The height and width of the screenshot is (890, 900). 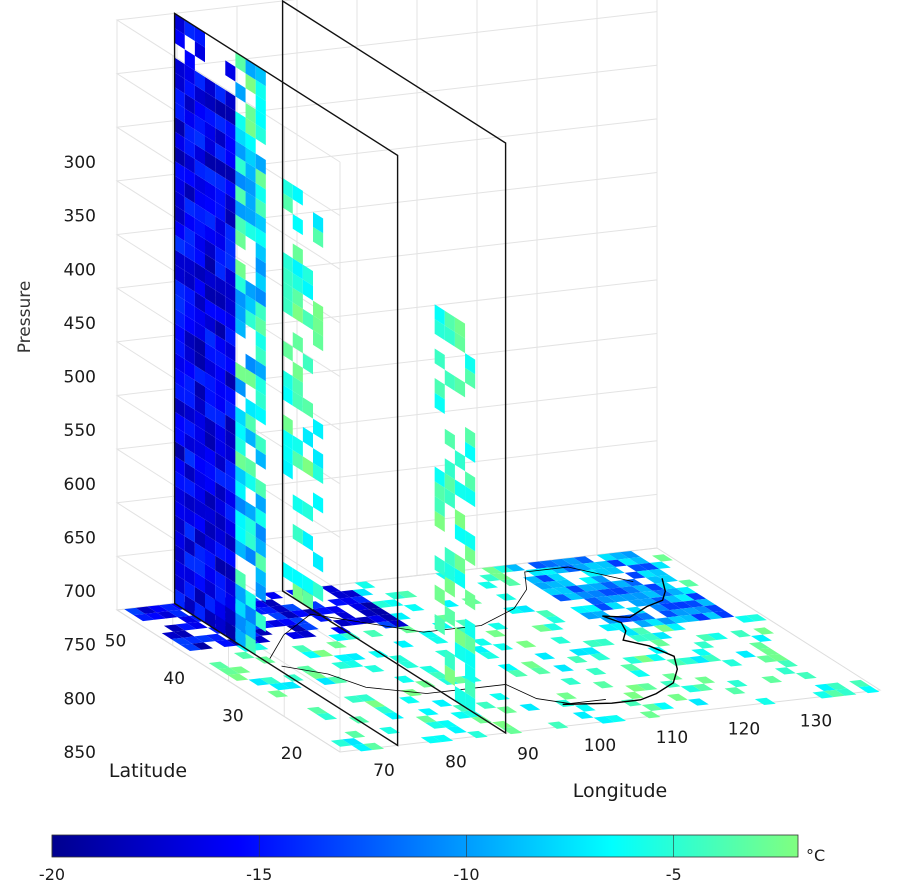 What do you see at coordinates (443, 684) in the screenshot?
I see `border-line` at bounding box center [443, 684].